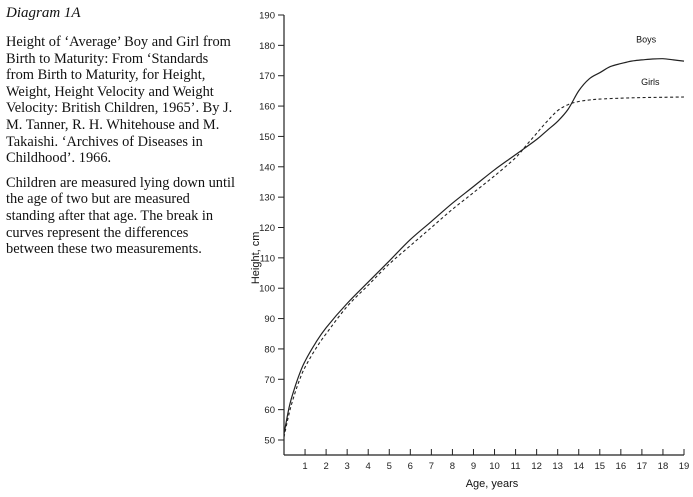 The width and height of the screenshot is (693, 497). What do you see at coordinates (267, 107) in the screenshot?
I see `y-tick-label: 160` at bounding box center [267, 107].